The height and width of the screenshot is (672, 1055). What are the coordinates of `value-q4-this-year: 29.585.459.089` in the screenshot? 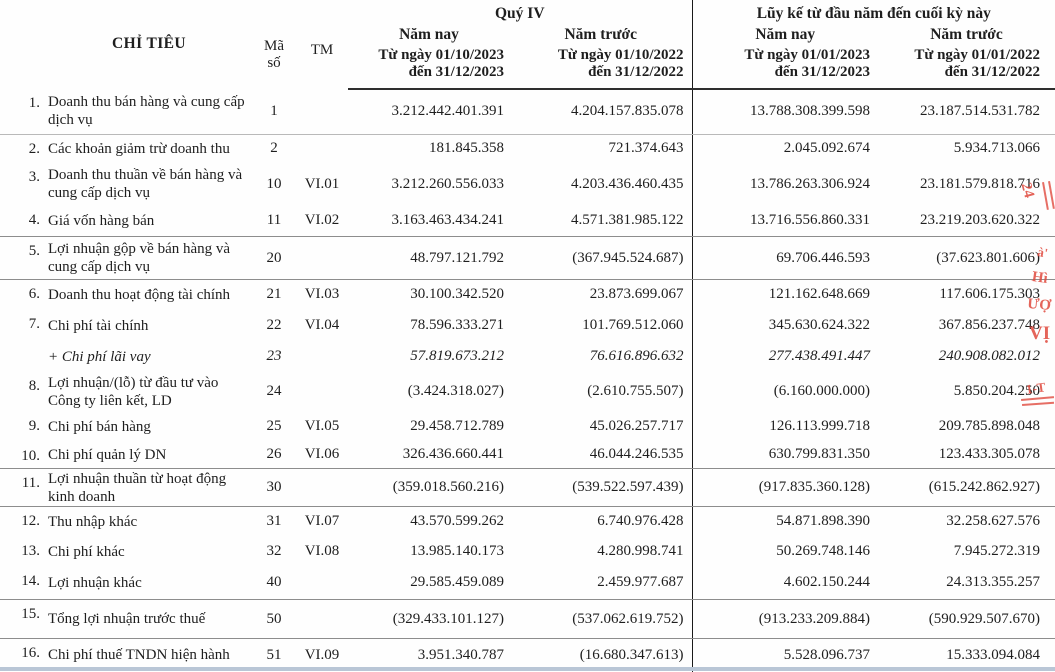 It's located at (429, 583).